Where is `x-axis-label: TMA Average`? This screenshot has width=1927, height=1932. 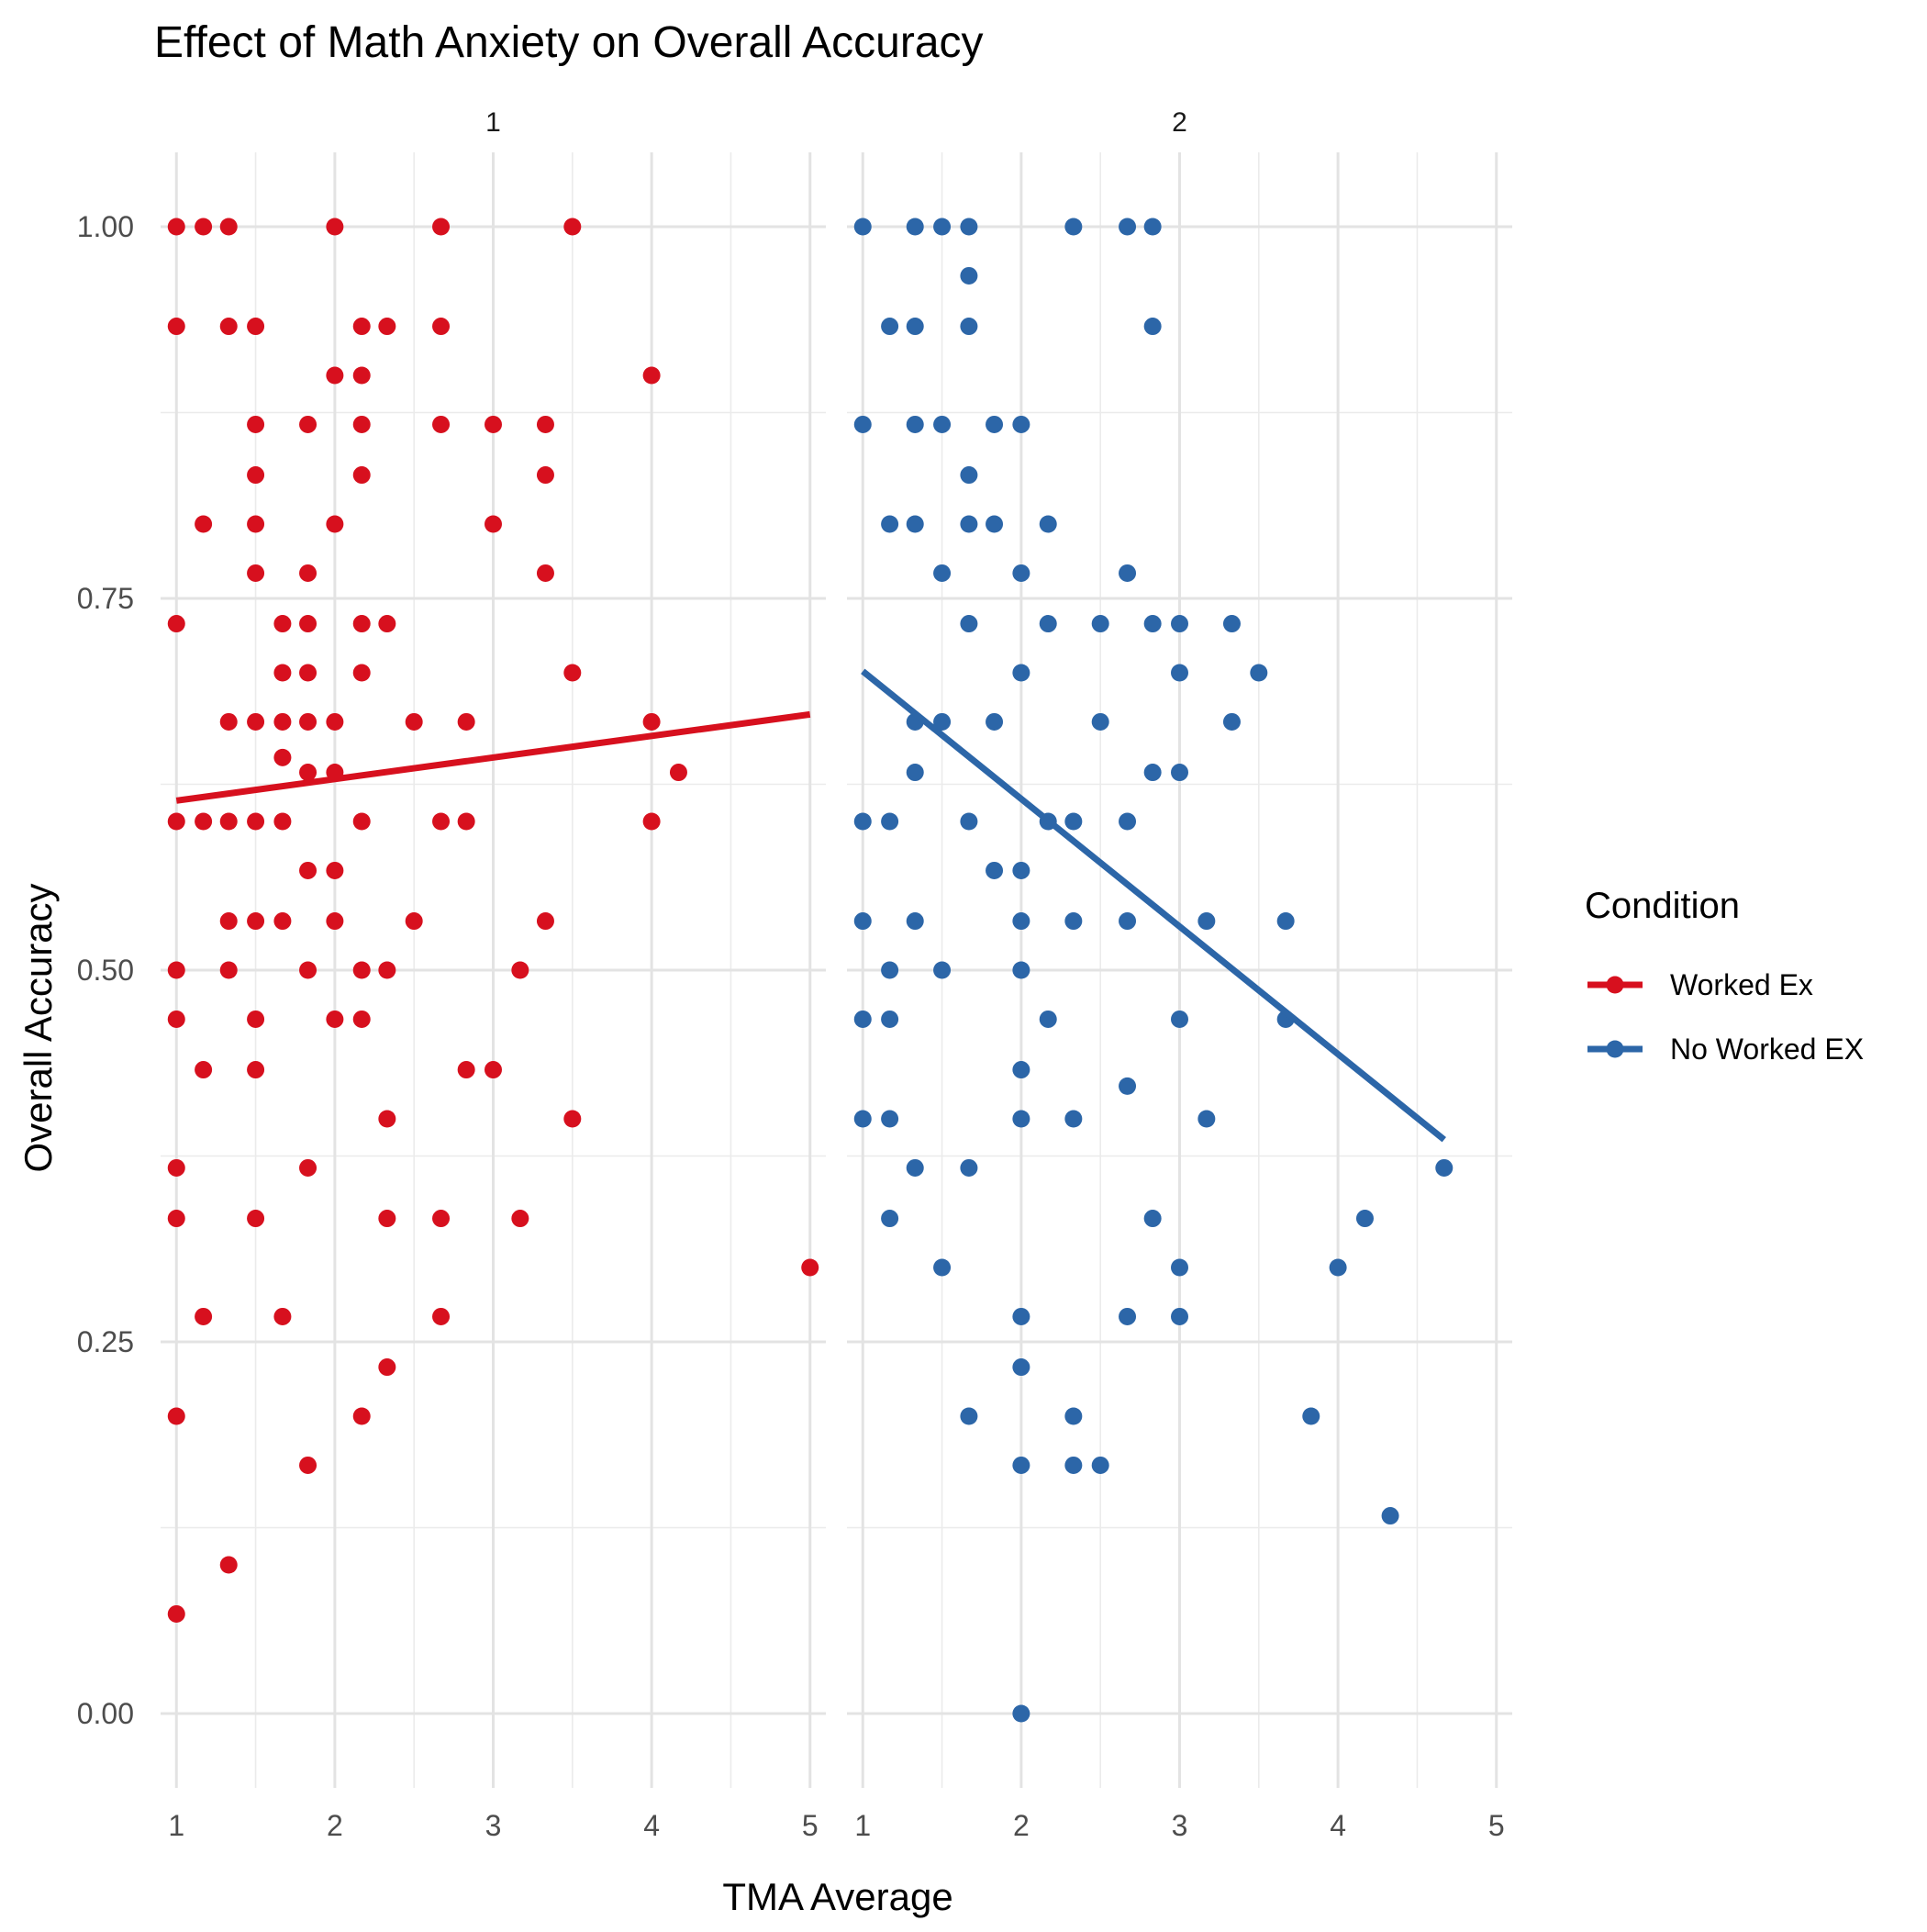 x-axis-label: TMA Average is located at coordinates (837, 1896).